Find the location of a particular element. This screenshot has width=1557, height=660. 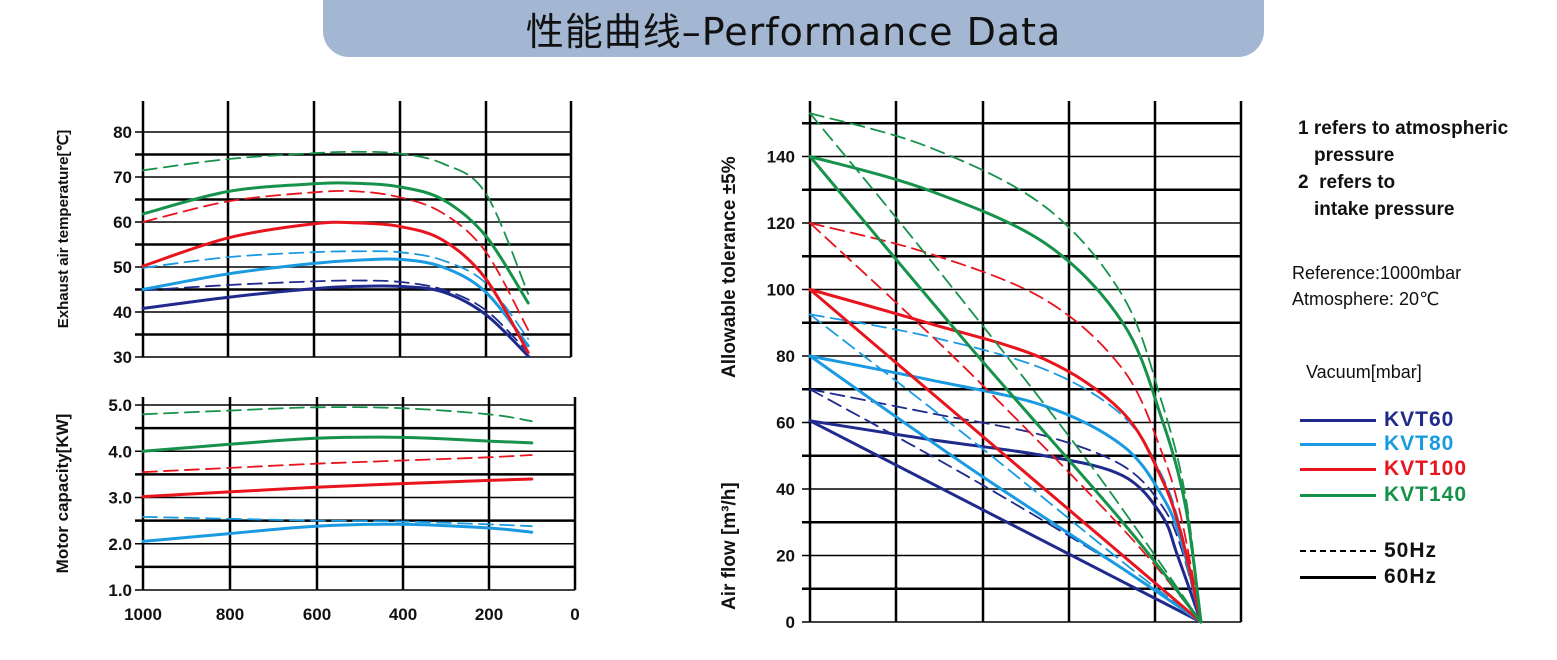

airflow-ytick-label: 0 is located at coordinates (790, 622).